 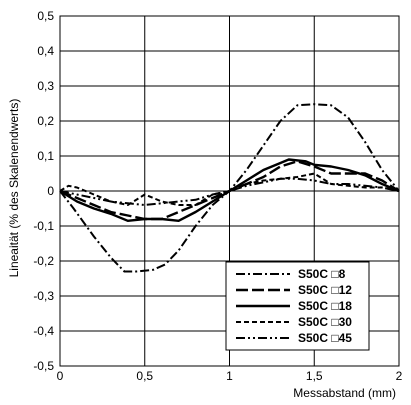 I want to click on y-tick-label: 0, so click(x=50, y=191).